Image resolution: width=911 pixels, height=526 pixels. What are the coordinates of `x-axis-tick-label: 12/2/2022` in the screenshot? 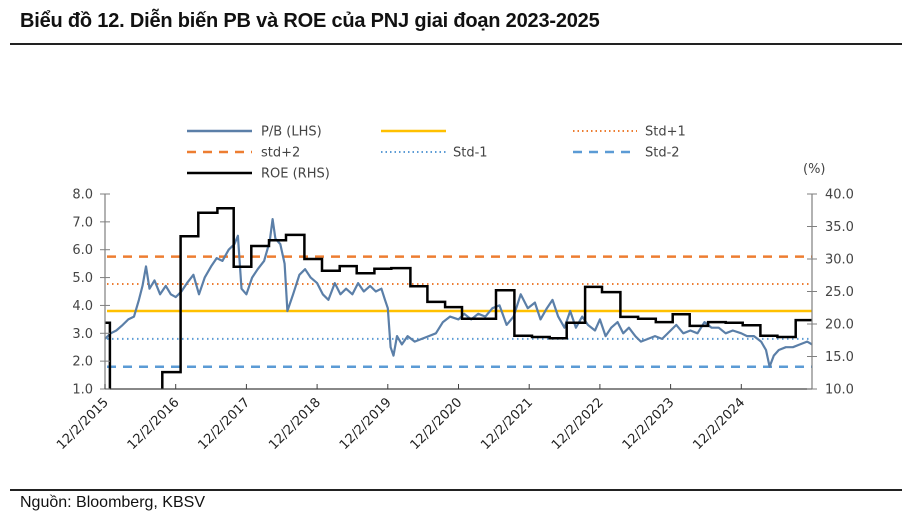 It's located at (578, 424).